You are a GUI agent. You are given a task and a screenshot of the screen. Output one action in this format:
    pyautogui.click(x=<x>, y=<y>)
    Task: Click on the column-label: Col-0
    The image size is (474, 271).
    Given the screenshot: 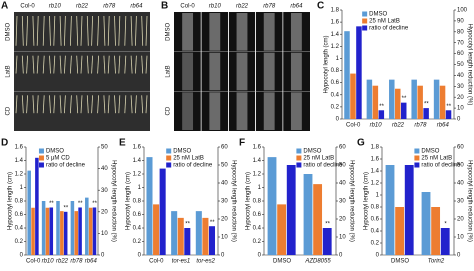 What is the action you would take?
    pyautogui.click(x=27, y=7)
    